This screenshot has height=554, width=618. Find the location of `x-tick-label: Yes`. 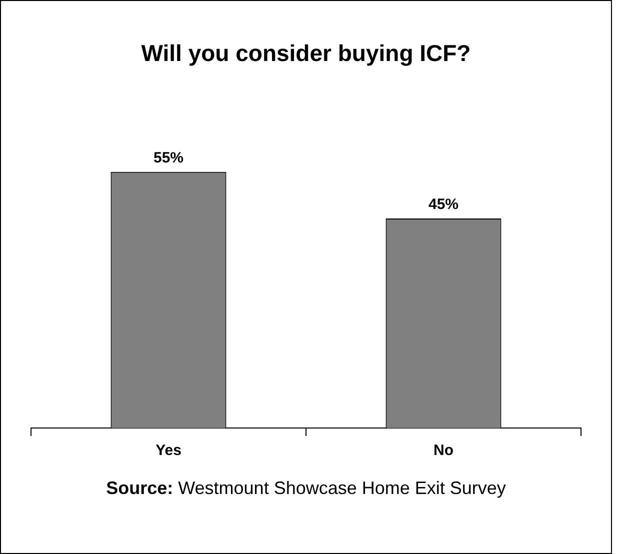

x-tick-label: Yes is located at coordinates (169, 451).